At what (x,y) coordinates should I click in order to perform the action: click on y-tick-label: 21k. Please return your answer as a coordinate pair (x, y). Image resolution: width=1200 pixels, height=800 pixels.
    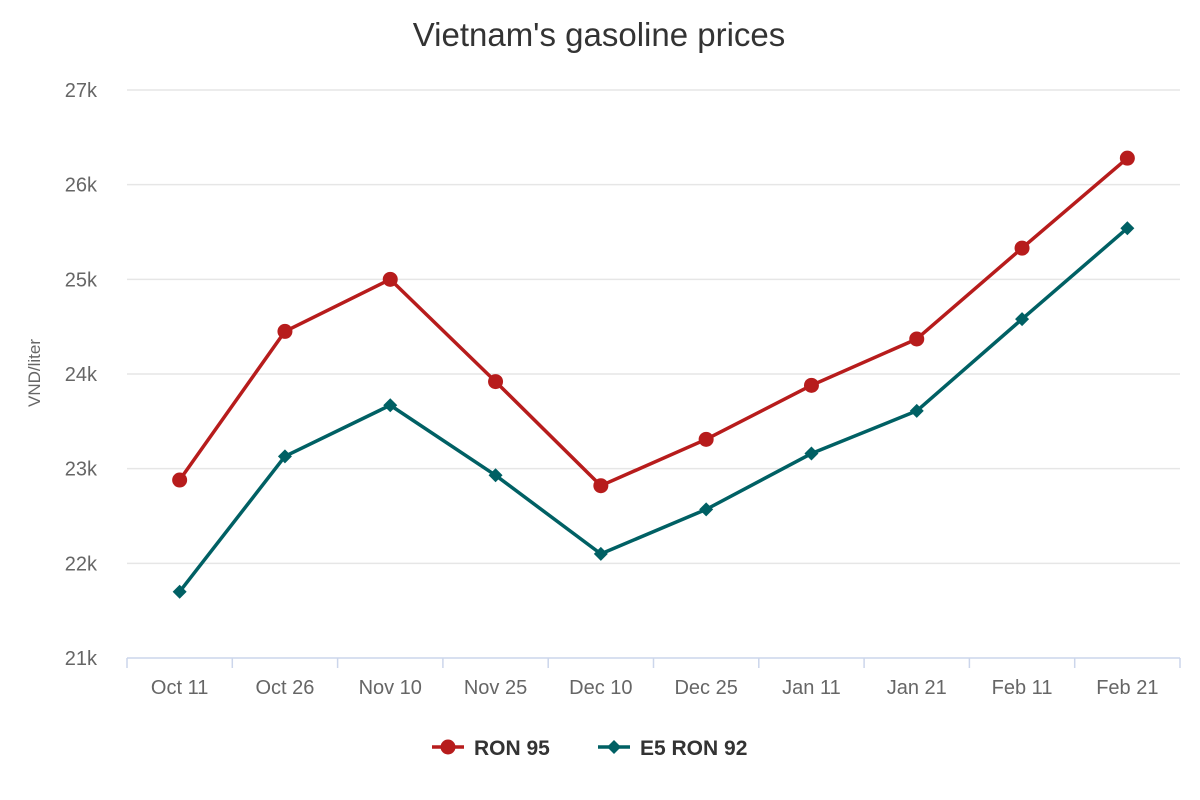
    Looking at the image, I should click on (81, 659).